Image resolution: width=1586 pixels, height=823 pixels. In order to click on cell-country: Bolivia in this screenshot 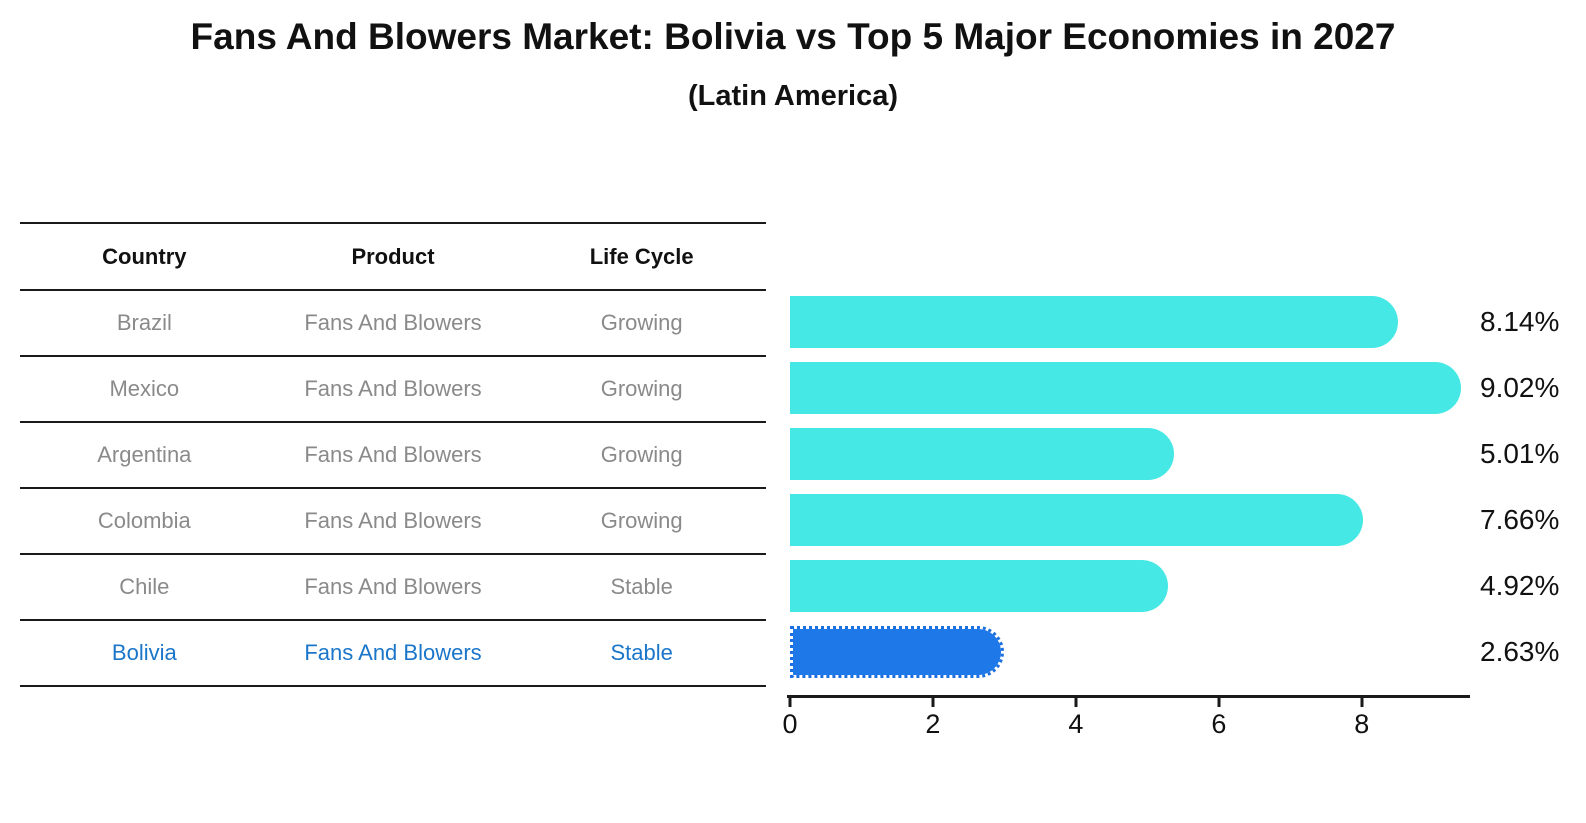, I will do `click(144, 652)`.